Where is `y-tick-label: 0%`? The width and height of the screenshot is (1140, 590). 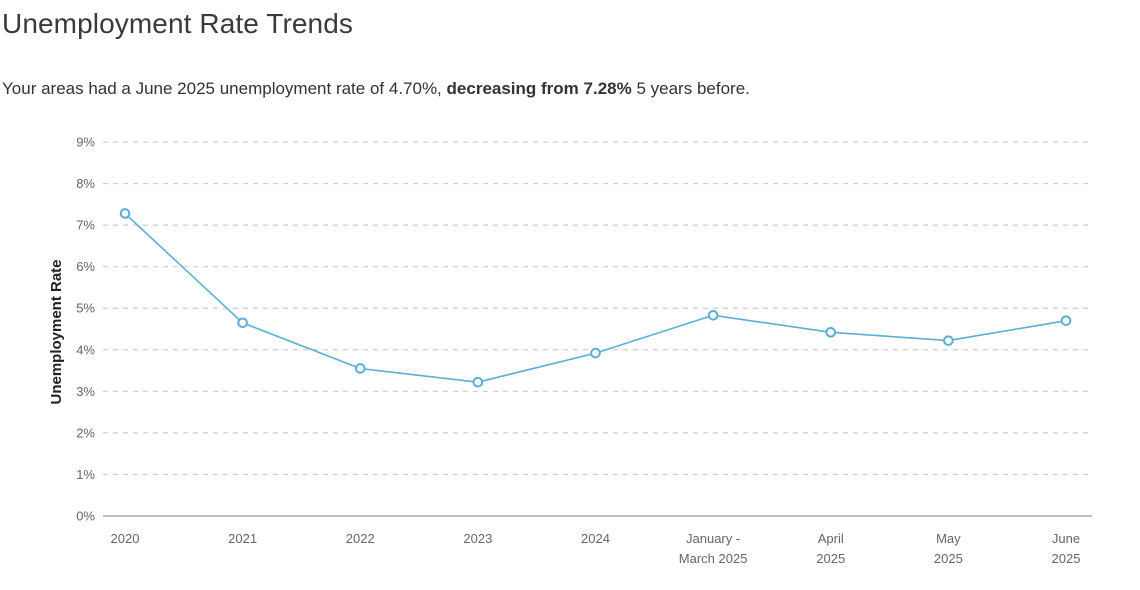
y-tick-label: 0% is located at coordinates (85, 516).